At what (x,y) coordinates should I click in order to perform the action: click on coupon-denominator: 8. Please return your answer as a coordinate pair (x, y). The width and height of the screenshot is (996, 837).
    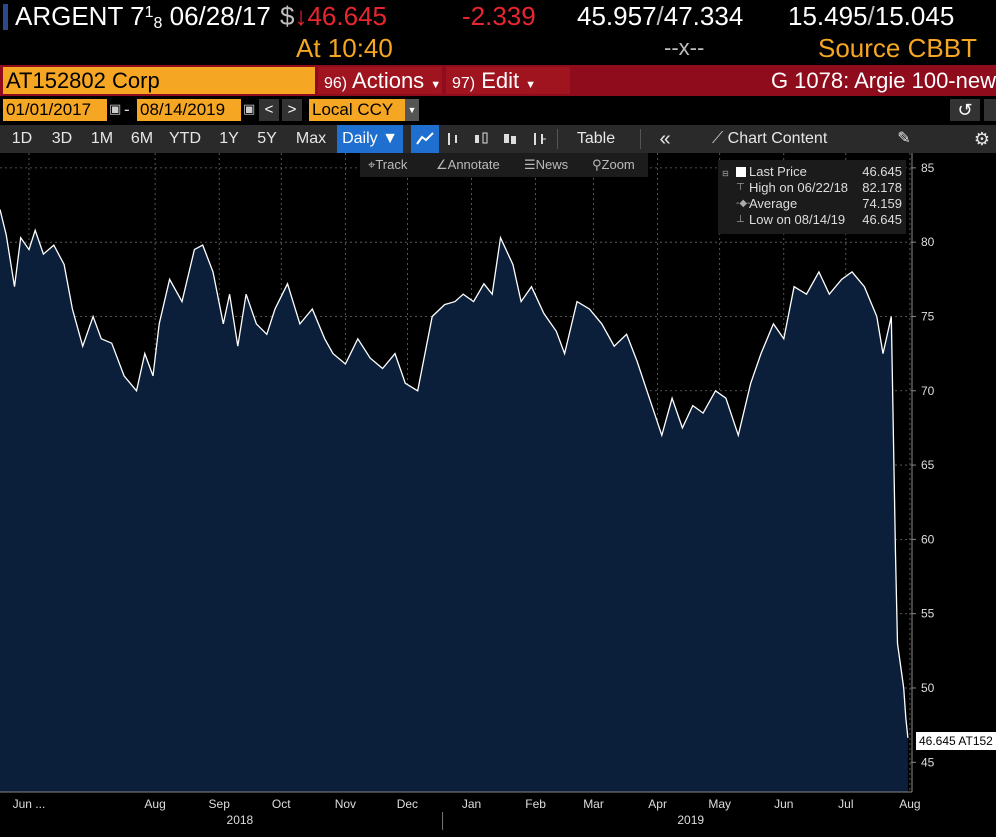
    Looking at the image, I should click on (158, 23).